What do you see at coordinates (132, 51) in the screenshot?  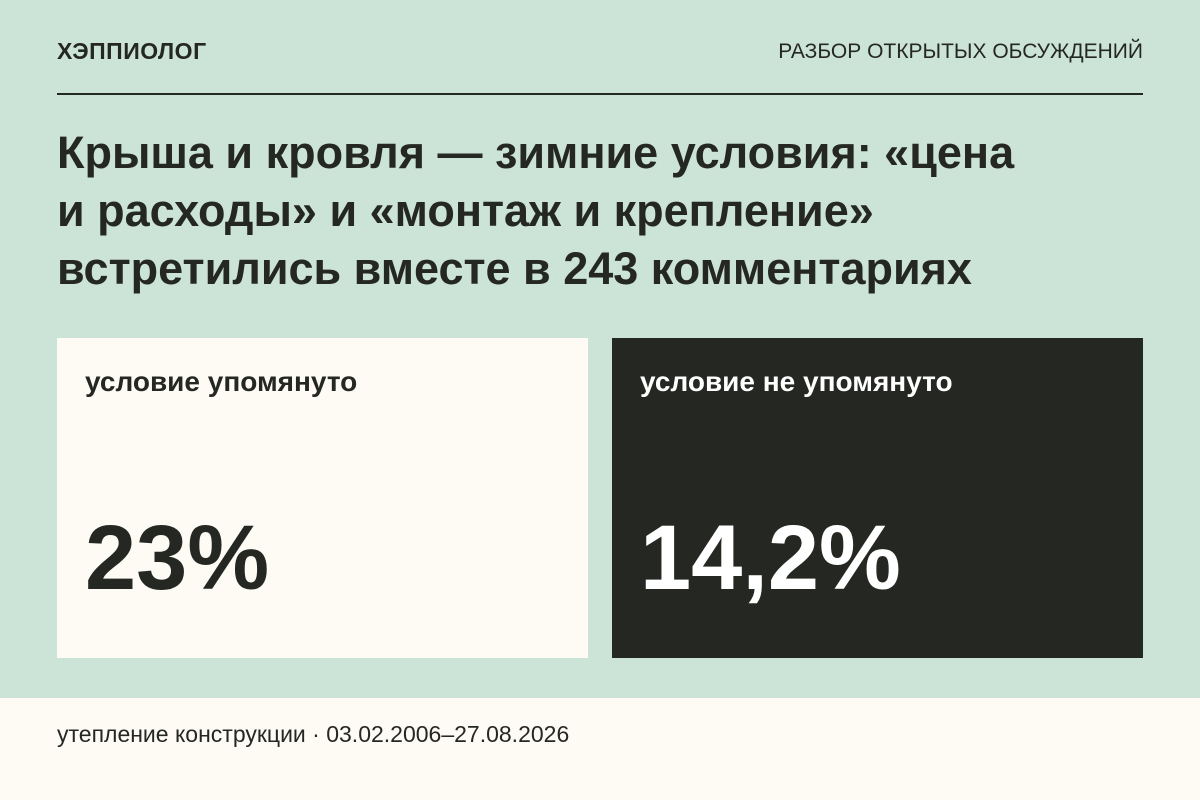 I see `brand: ХЭППИОЛОГ` at bounding box center [132, 51].